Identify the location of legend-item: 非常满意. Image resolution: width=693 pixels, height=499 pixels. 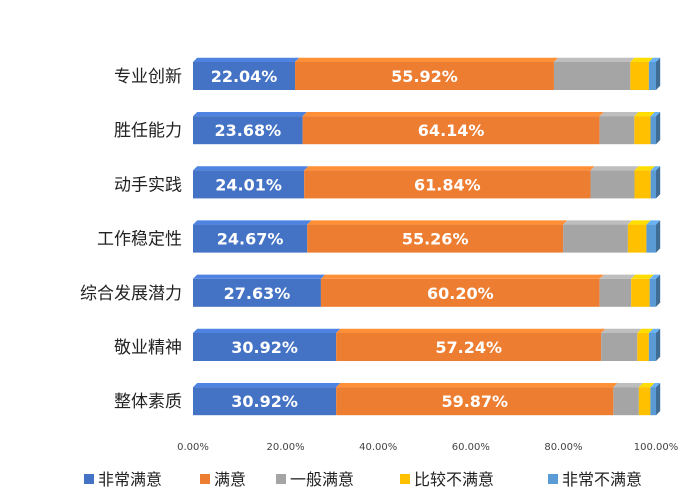
(123, 479).